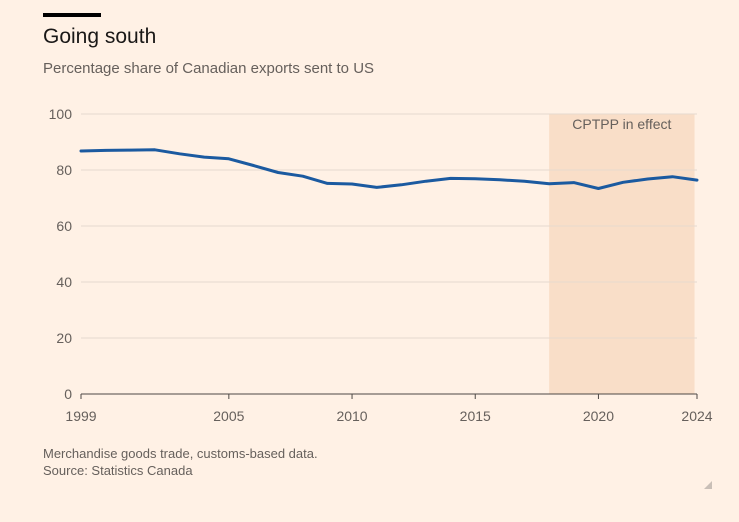  Describe the element at coordinates (61, 114) in the screenshot. I see `y-tick-label: 100` at that location.